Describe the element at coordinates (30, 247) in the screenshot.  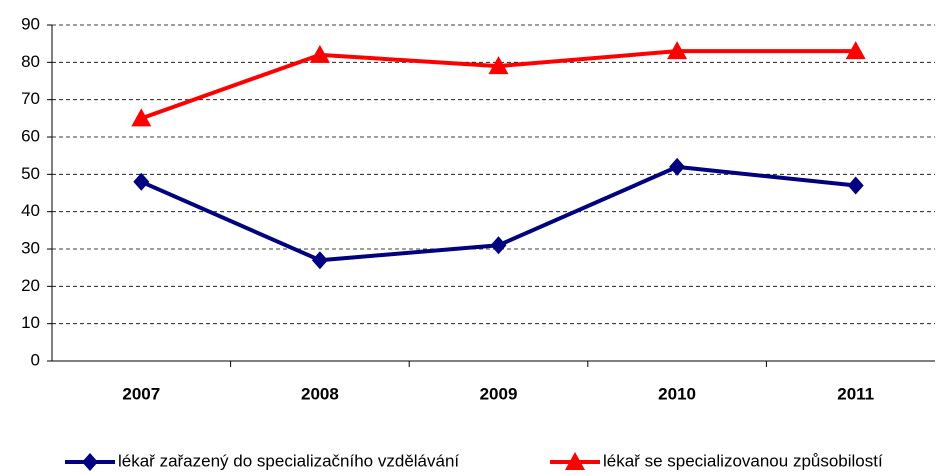
I see `y-tick-label: 30` at that location.